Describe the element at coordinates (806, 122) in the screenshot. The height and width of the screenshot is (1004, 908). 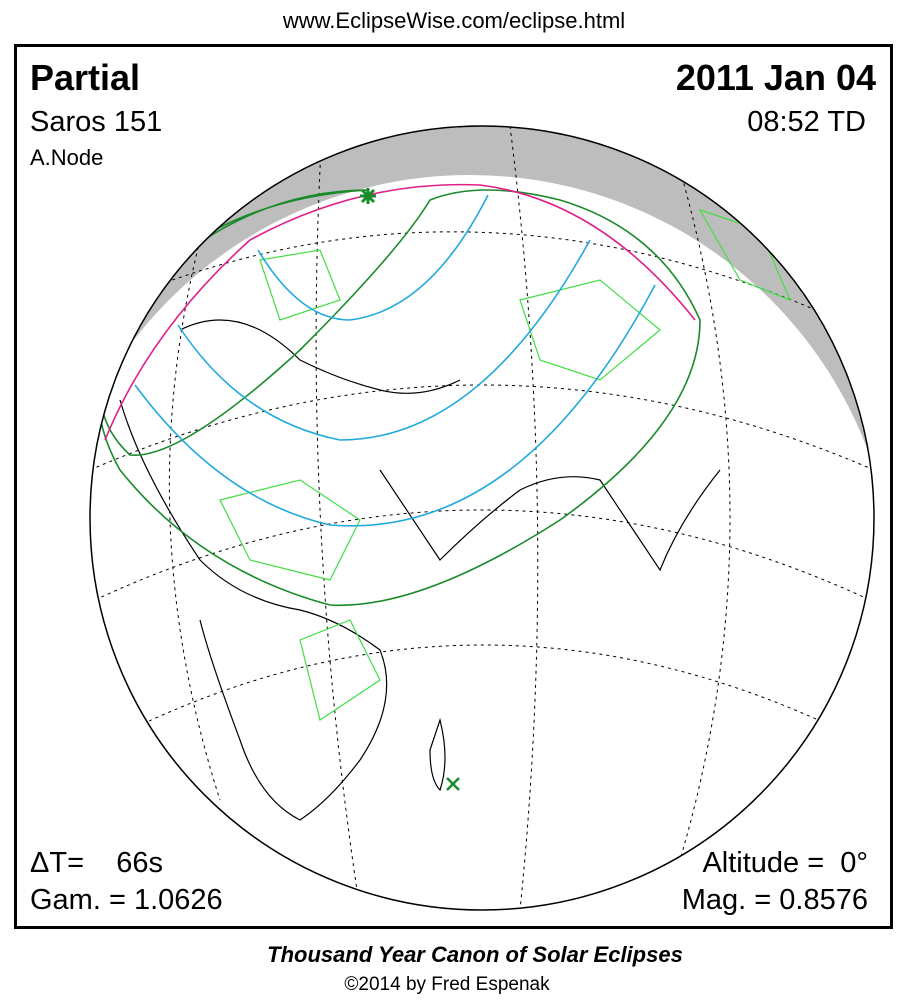
I see `time: 08:52 TD` at that location.